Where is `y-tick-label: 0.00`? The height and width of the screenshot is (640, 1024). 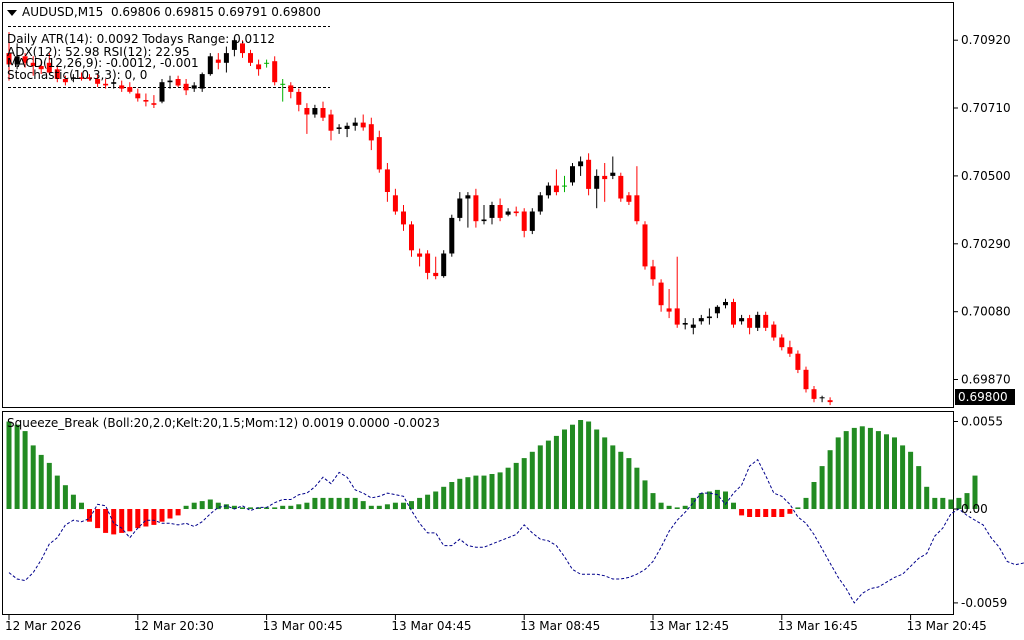
y-tick-label: 0.00 is located at coordinates (974, 509).